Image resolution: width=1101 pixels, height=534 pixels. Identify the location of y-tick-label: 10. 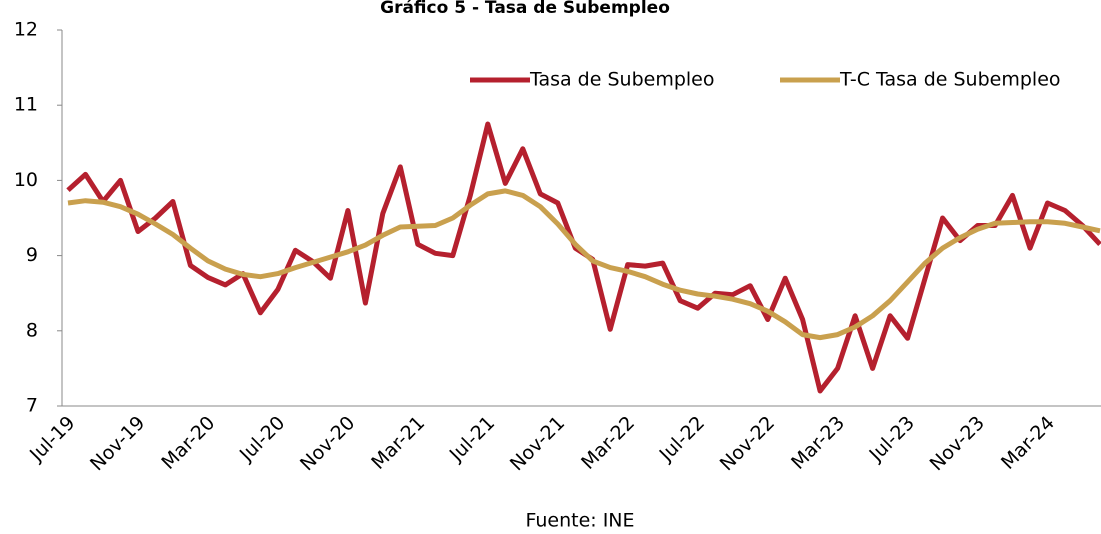
(26, 180).